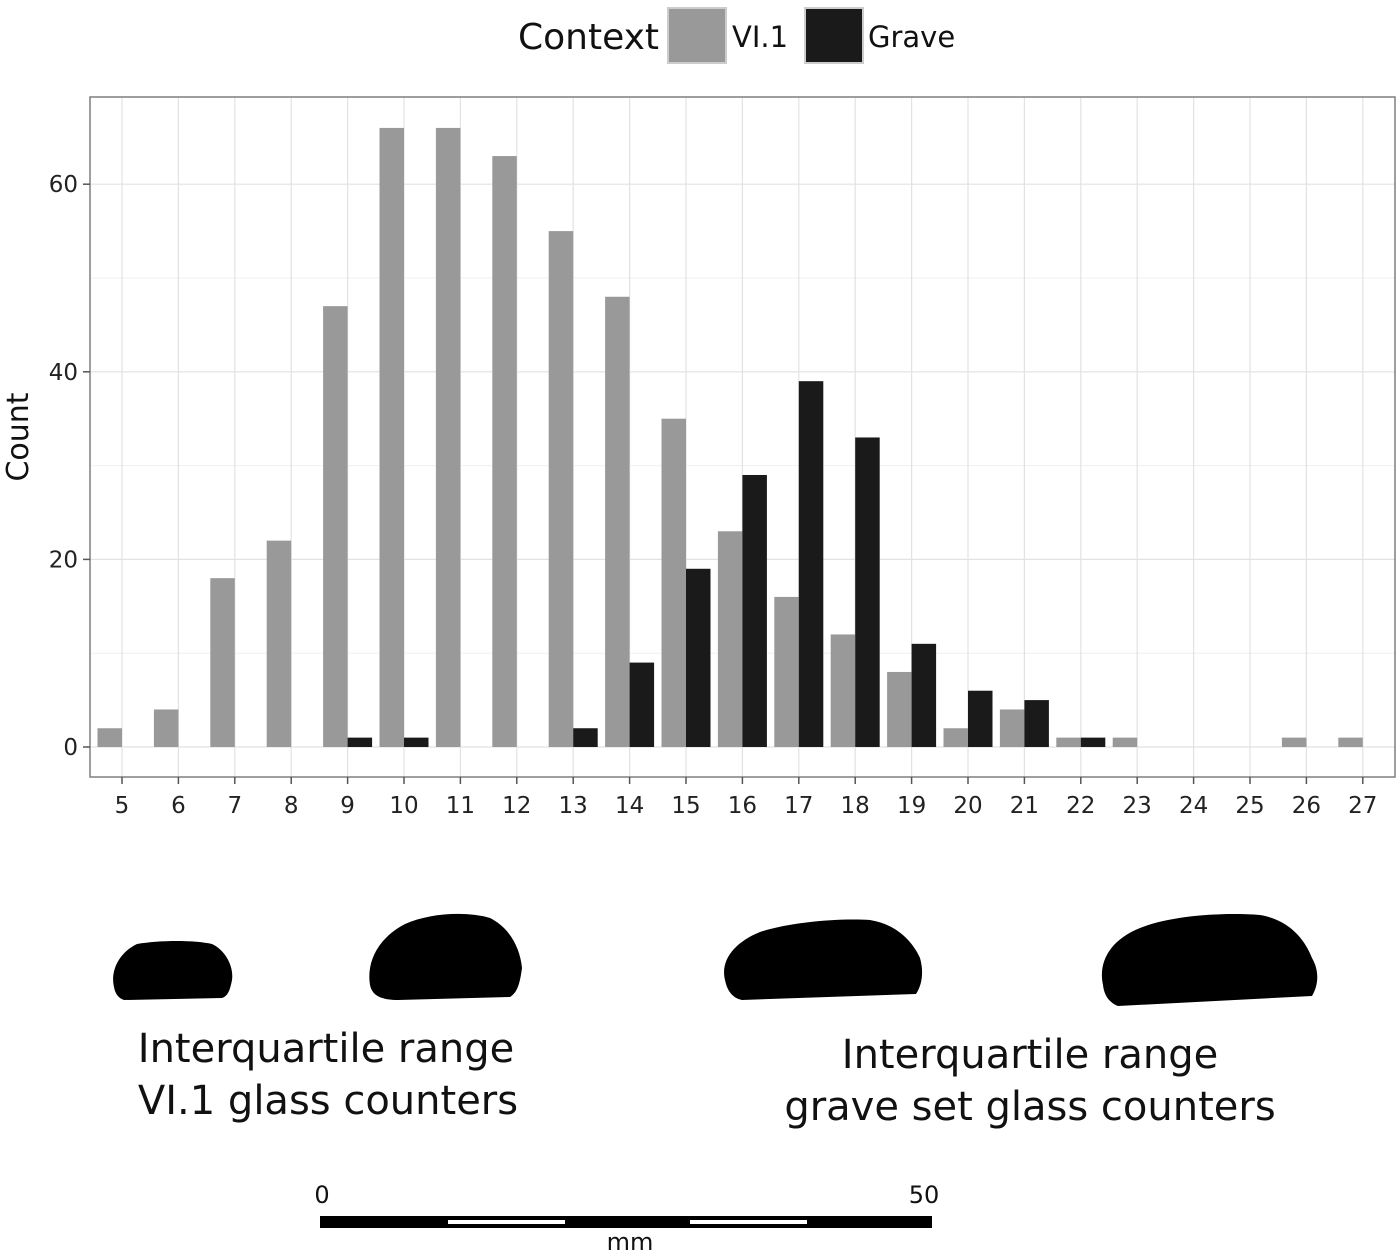 The height and width of the screenshot is (1255, 1400). Describe the element at coordinates (326, 1049) in the screenshot. I see `caption-left-line1: Interquartile range` at that location.